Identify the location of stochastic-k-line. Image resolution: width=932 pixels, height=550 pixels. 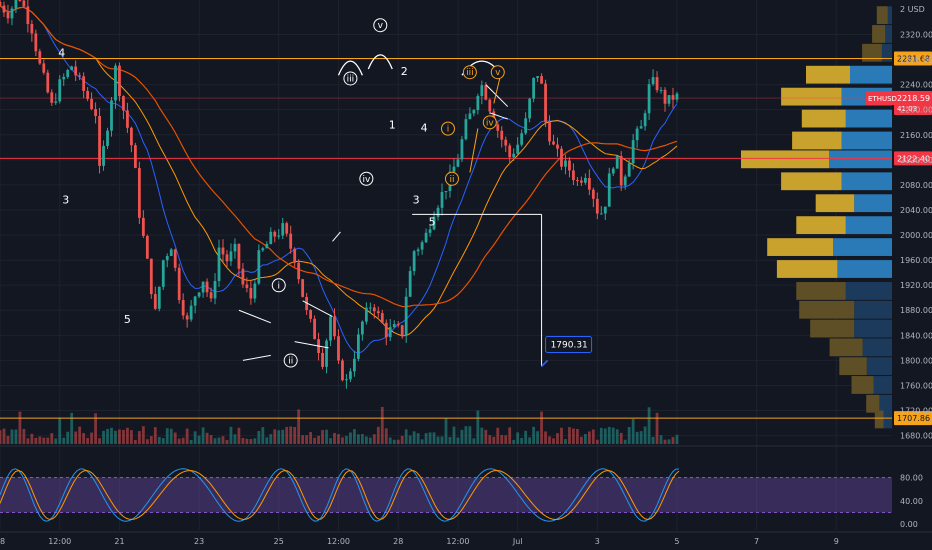
(340, 495).